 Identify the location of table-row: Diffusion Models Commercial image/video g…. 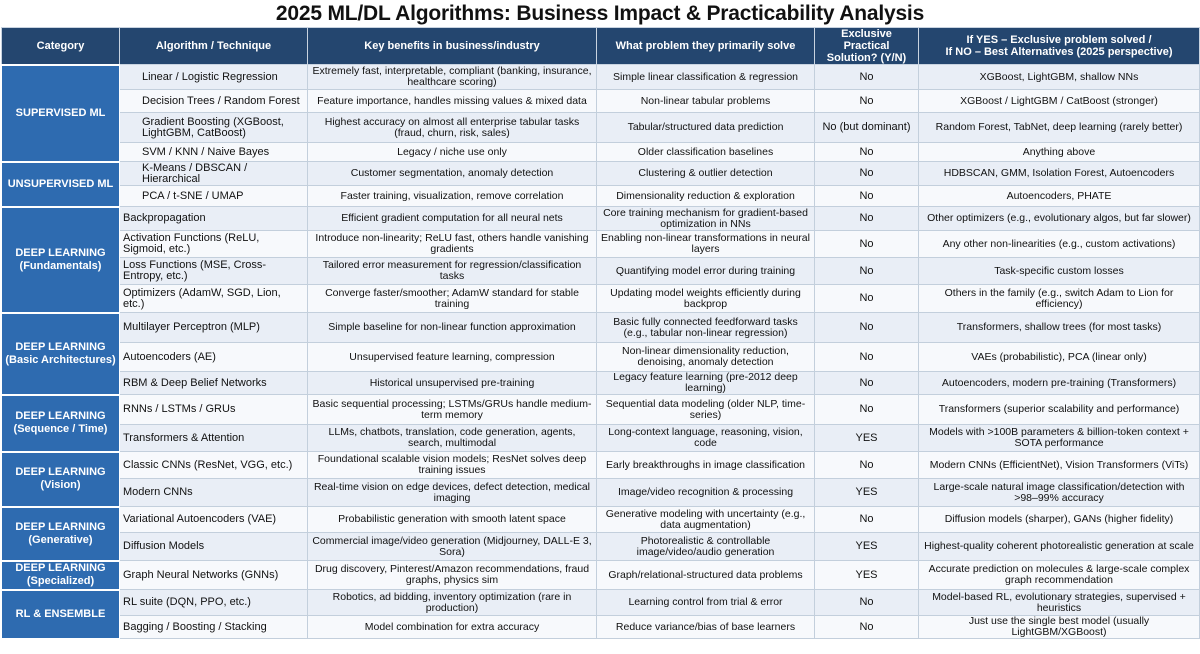
(601, 546).